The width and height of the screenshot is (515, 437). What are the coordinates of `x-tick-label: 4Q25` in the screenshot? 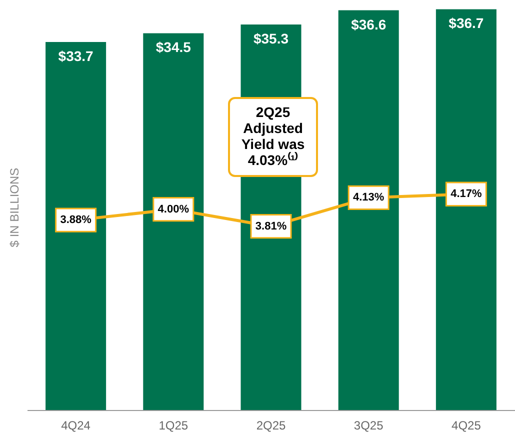 It's located at (467, 425).